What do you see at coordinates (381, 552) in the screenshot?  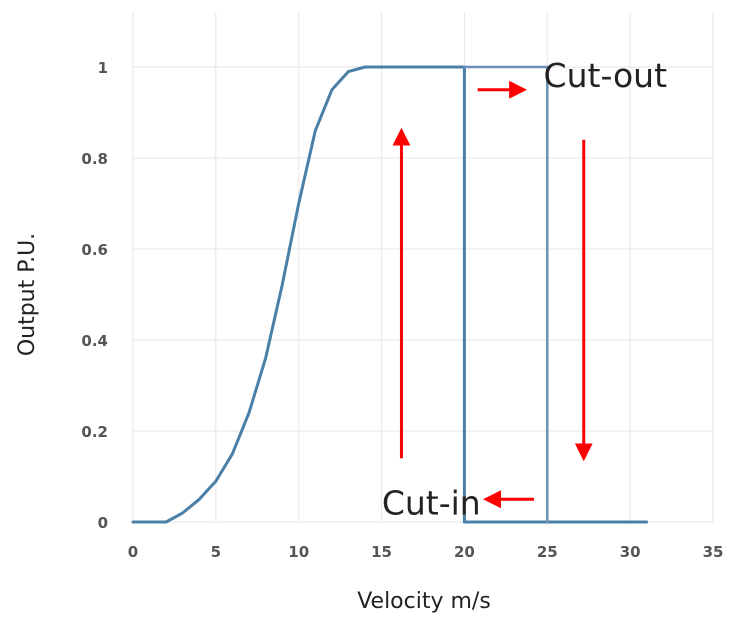 I see `x-tick-label: 15` at bounding box center [381, 552].